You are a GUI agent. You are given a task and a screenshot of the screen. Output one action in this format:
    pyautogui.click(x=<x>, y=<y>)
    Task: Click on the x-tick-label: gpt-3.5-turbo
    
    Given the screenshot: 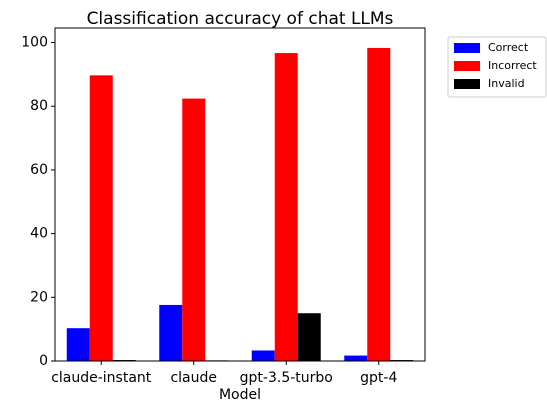 What is the action you would take?
    pyautogui.click(x=286, y=378)
    